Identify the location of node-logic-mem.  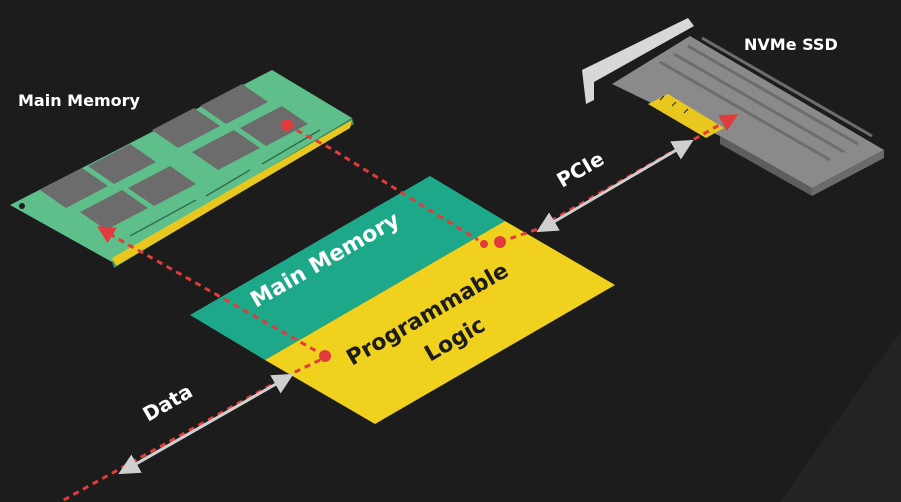
(484, 244).